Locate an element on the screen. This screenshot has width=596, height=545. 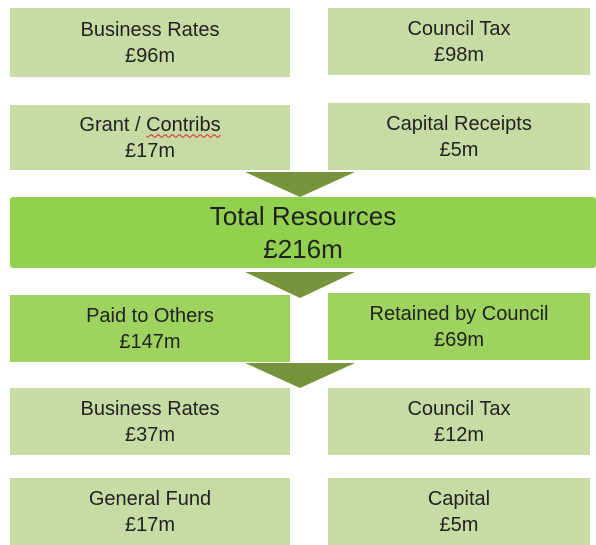
box: Capital Receipts £5m is located at coordinates (459, 136).